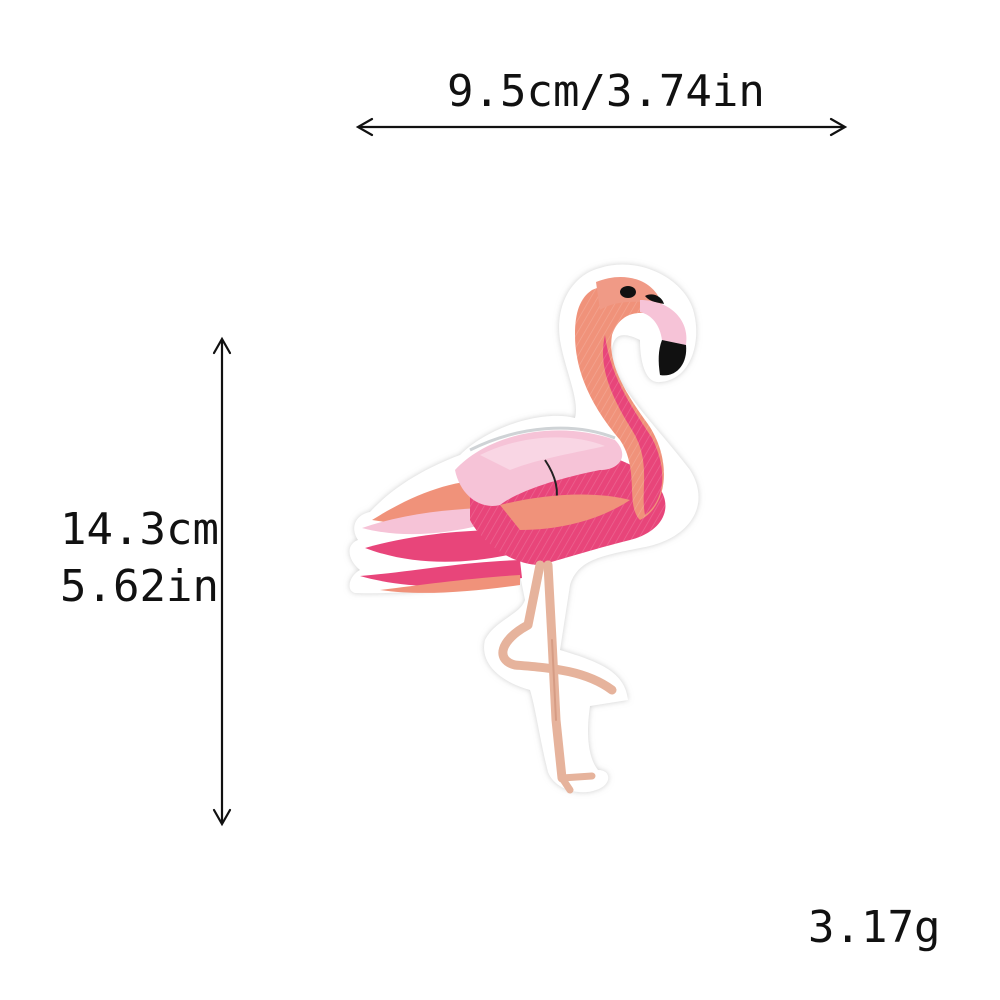 This screenshot has height=1000, width=1000. Describe the element at coordinates (641, 326) in the screenshot. I see `flamingo-head` at that location.